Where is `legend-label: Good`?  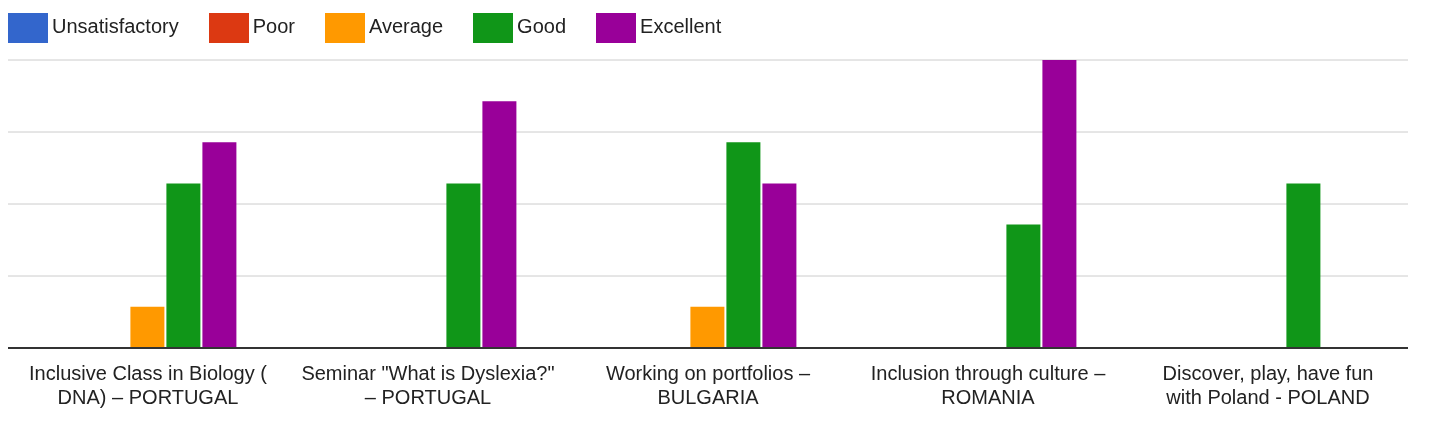
legend-label: Good is located at coordinates (542, 26).